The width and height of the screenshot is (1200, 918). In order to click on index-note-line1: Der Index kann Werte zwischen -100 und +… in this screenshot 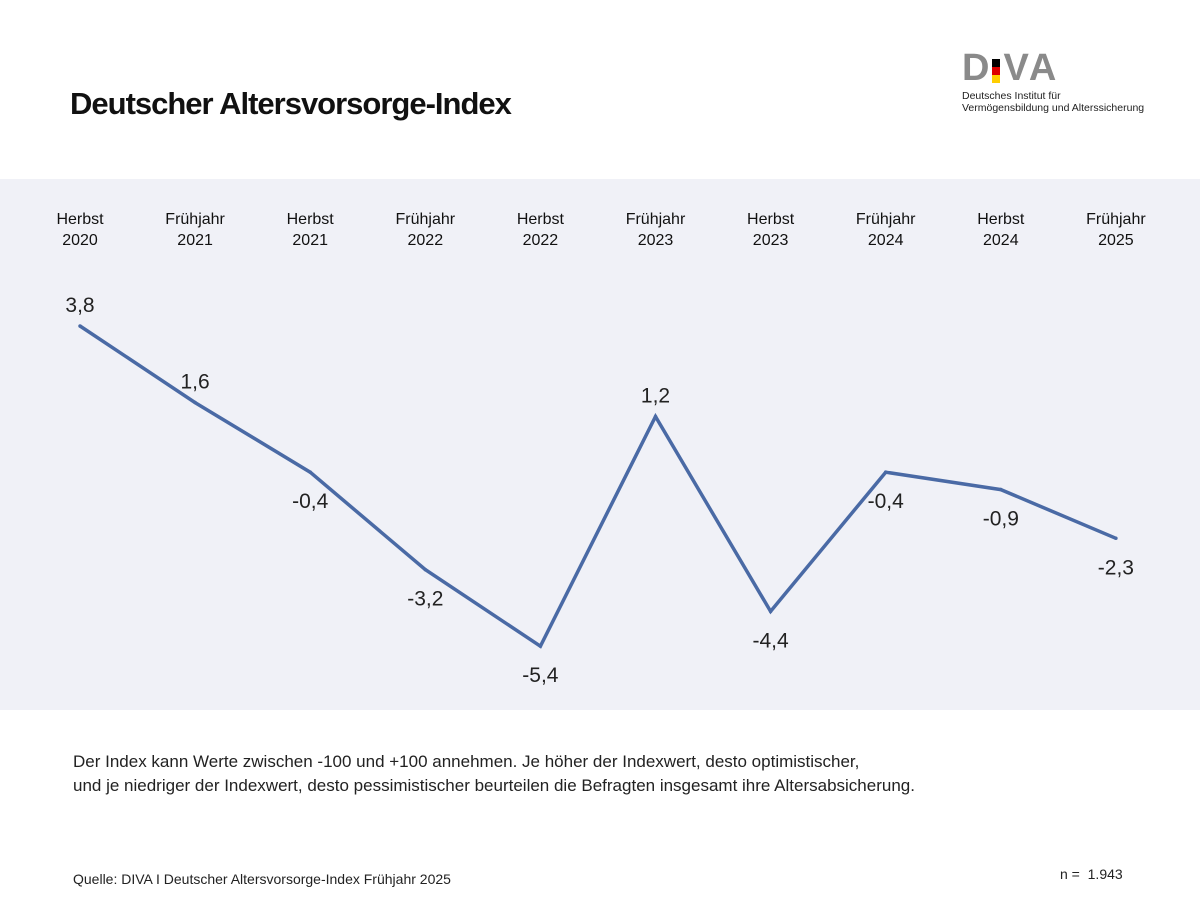, I will do `click(466, 761)`.